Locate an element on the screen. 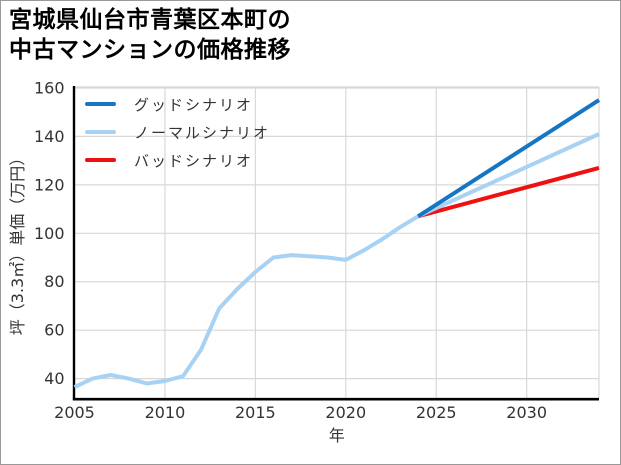  x-tick-label-2020: 2020 is located at coordinates (345, 412).